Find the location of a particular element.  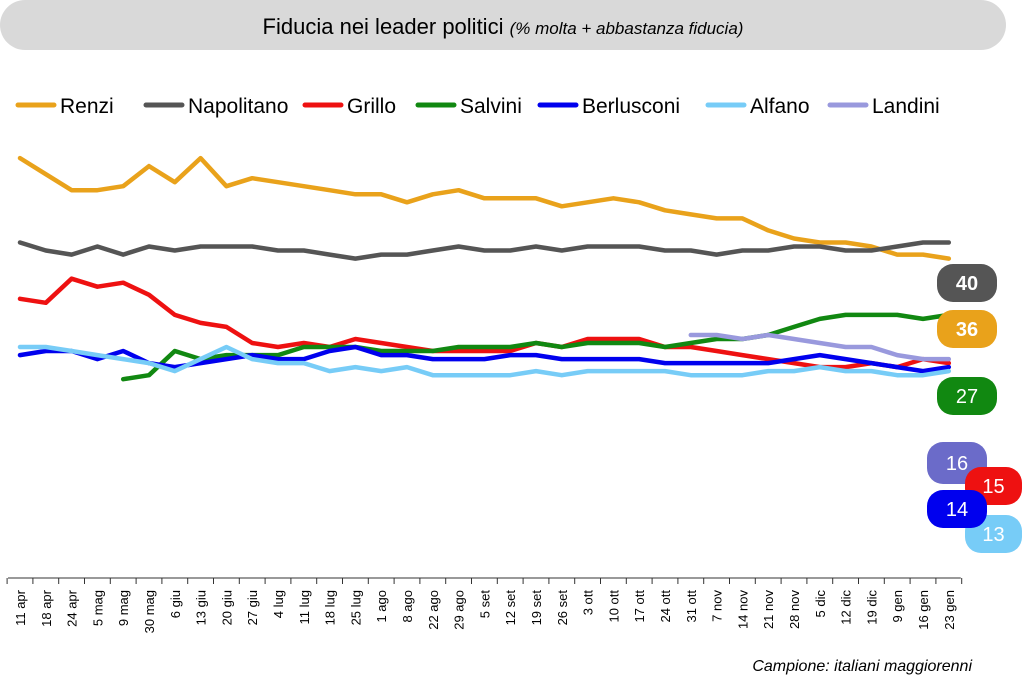

legend-label-grillo: Grillo is located at coordinates (371, 106).